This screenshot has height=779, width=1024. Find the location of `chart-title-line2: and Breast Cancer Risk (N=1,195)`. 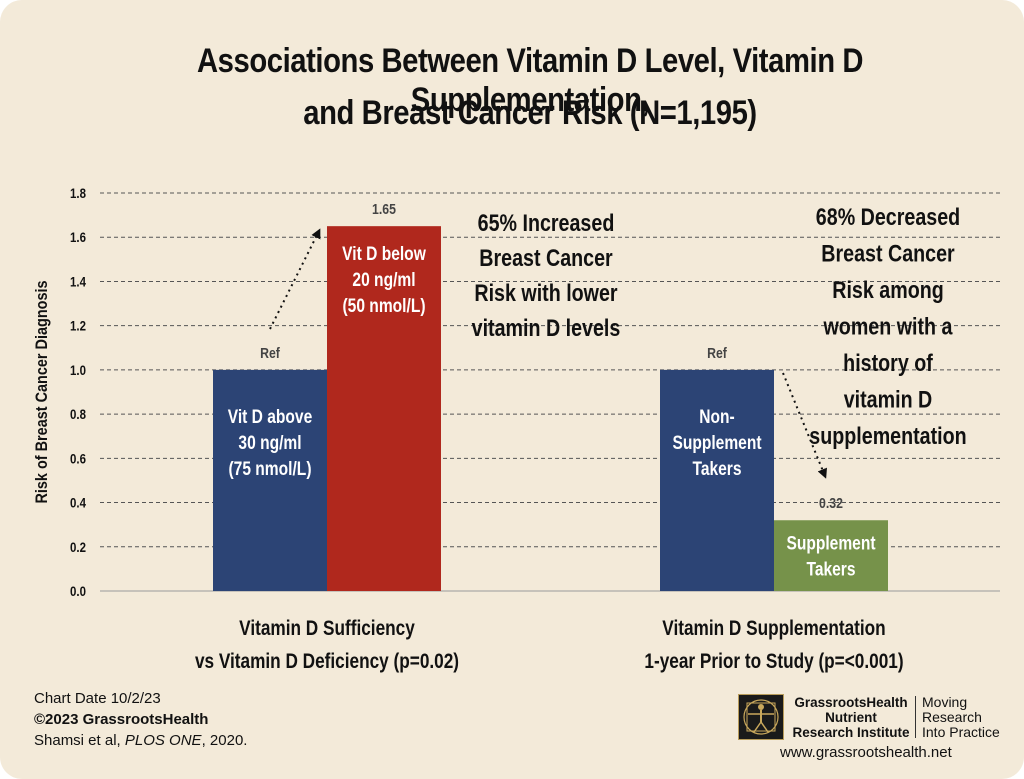

chart-title-line2: and Breast Cancer Risk (N=1,195) is located at coordinates (530, 113).